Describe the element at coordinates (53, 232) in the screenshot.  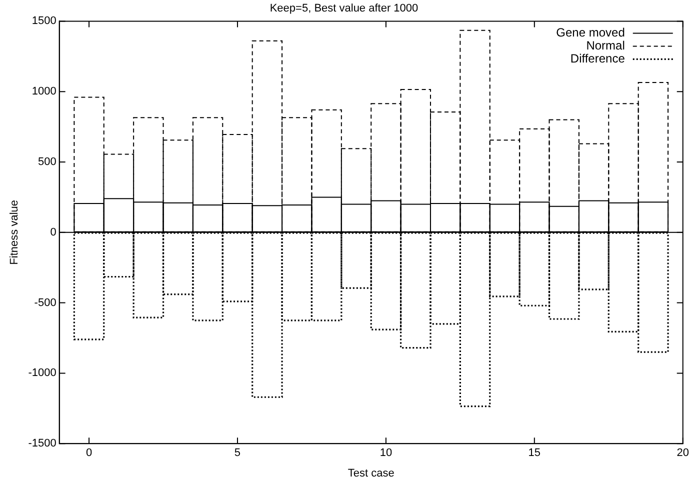
I see `y-tick-label: 0` at that location.